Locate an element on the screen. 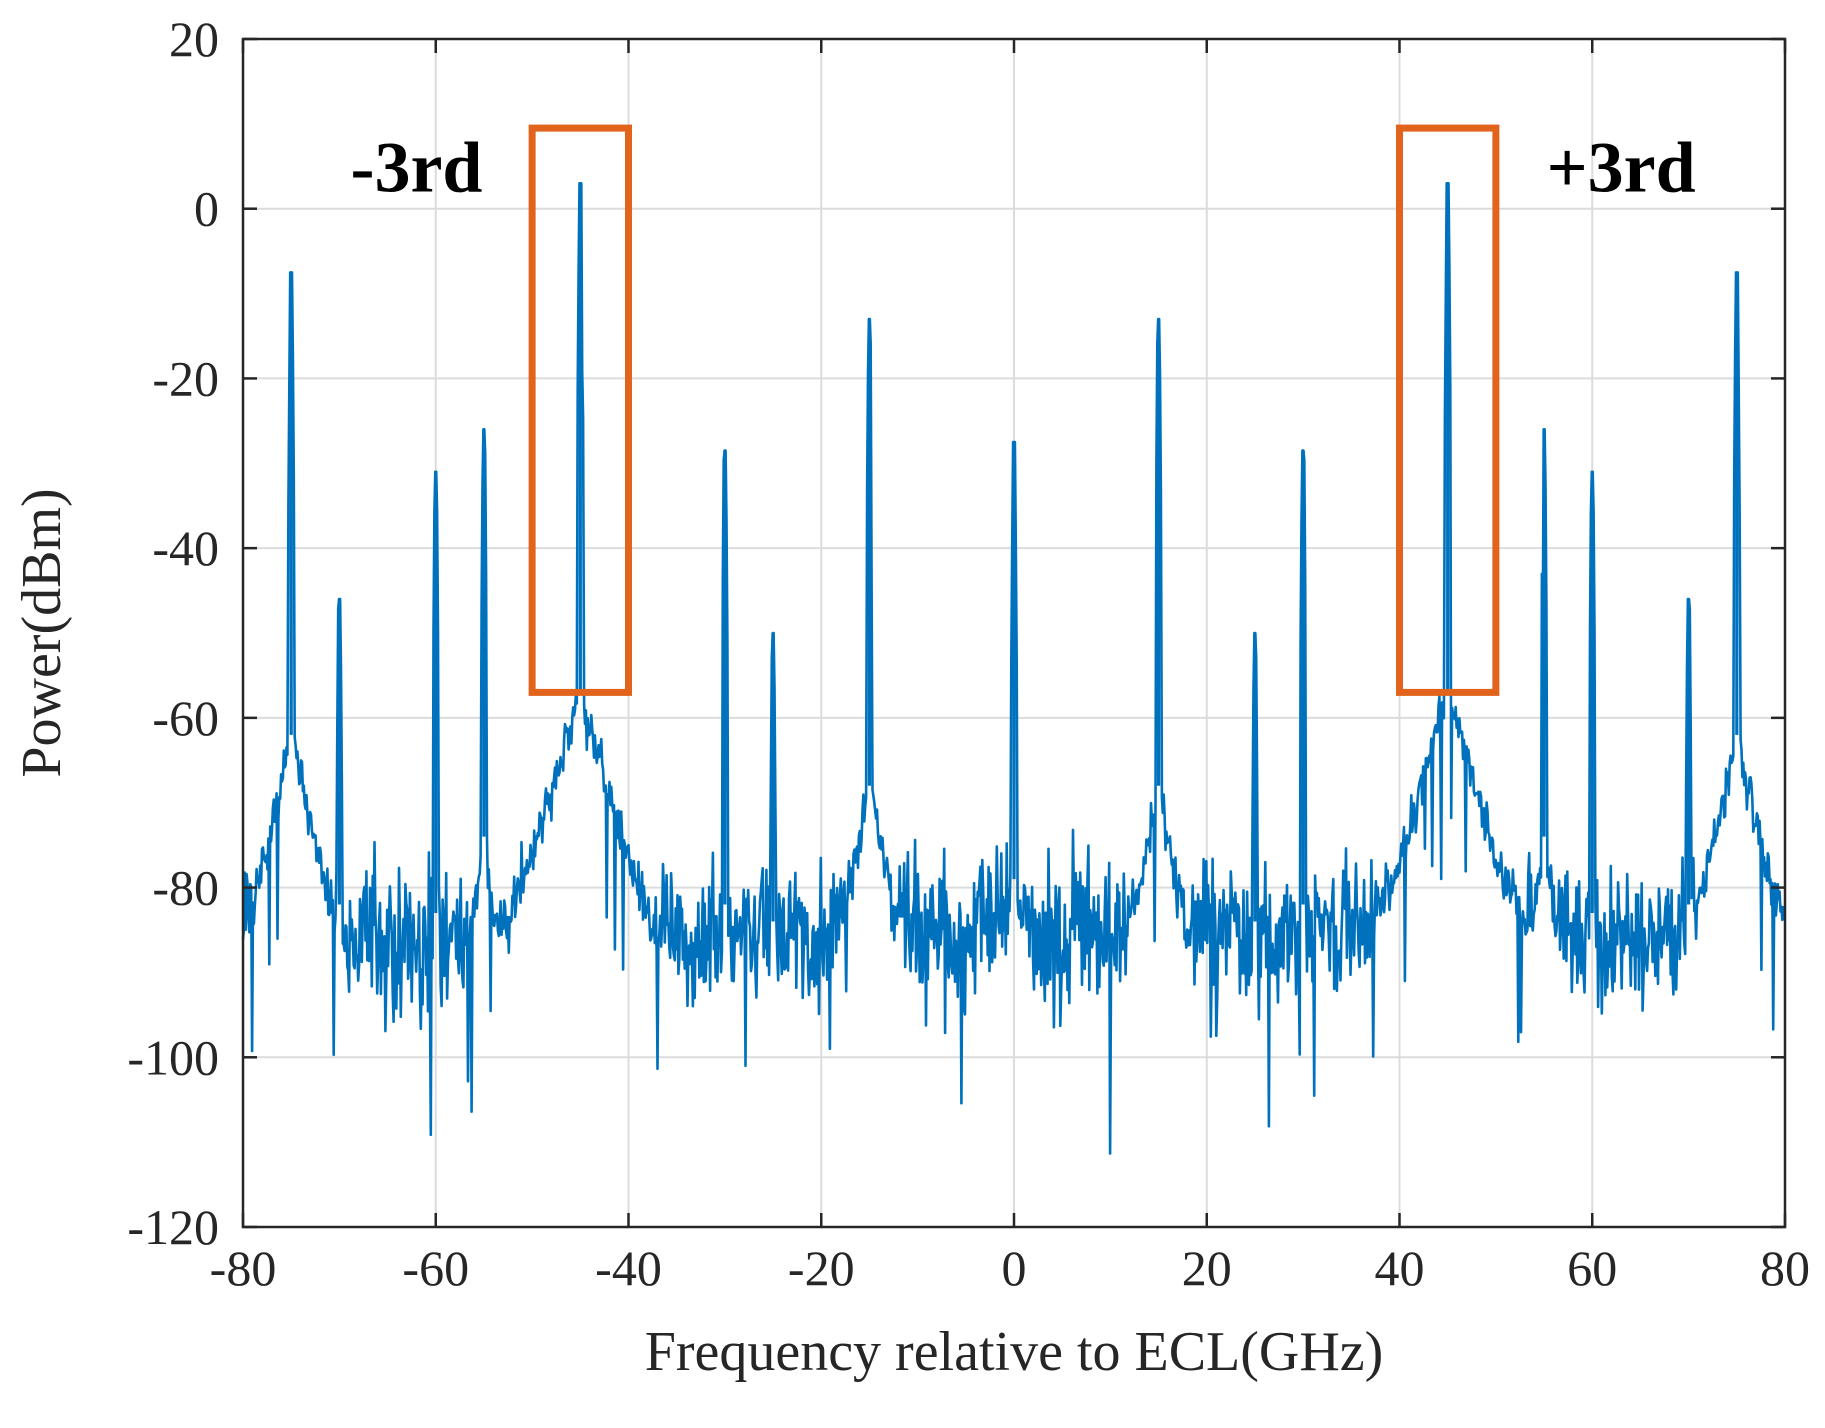  x-tick-label: 40 is located at coordinates (1400, 1268).